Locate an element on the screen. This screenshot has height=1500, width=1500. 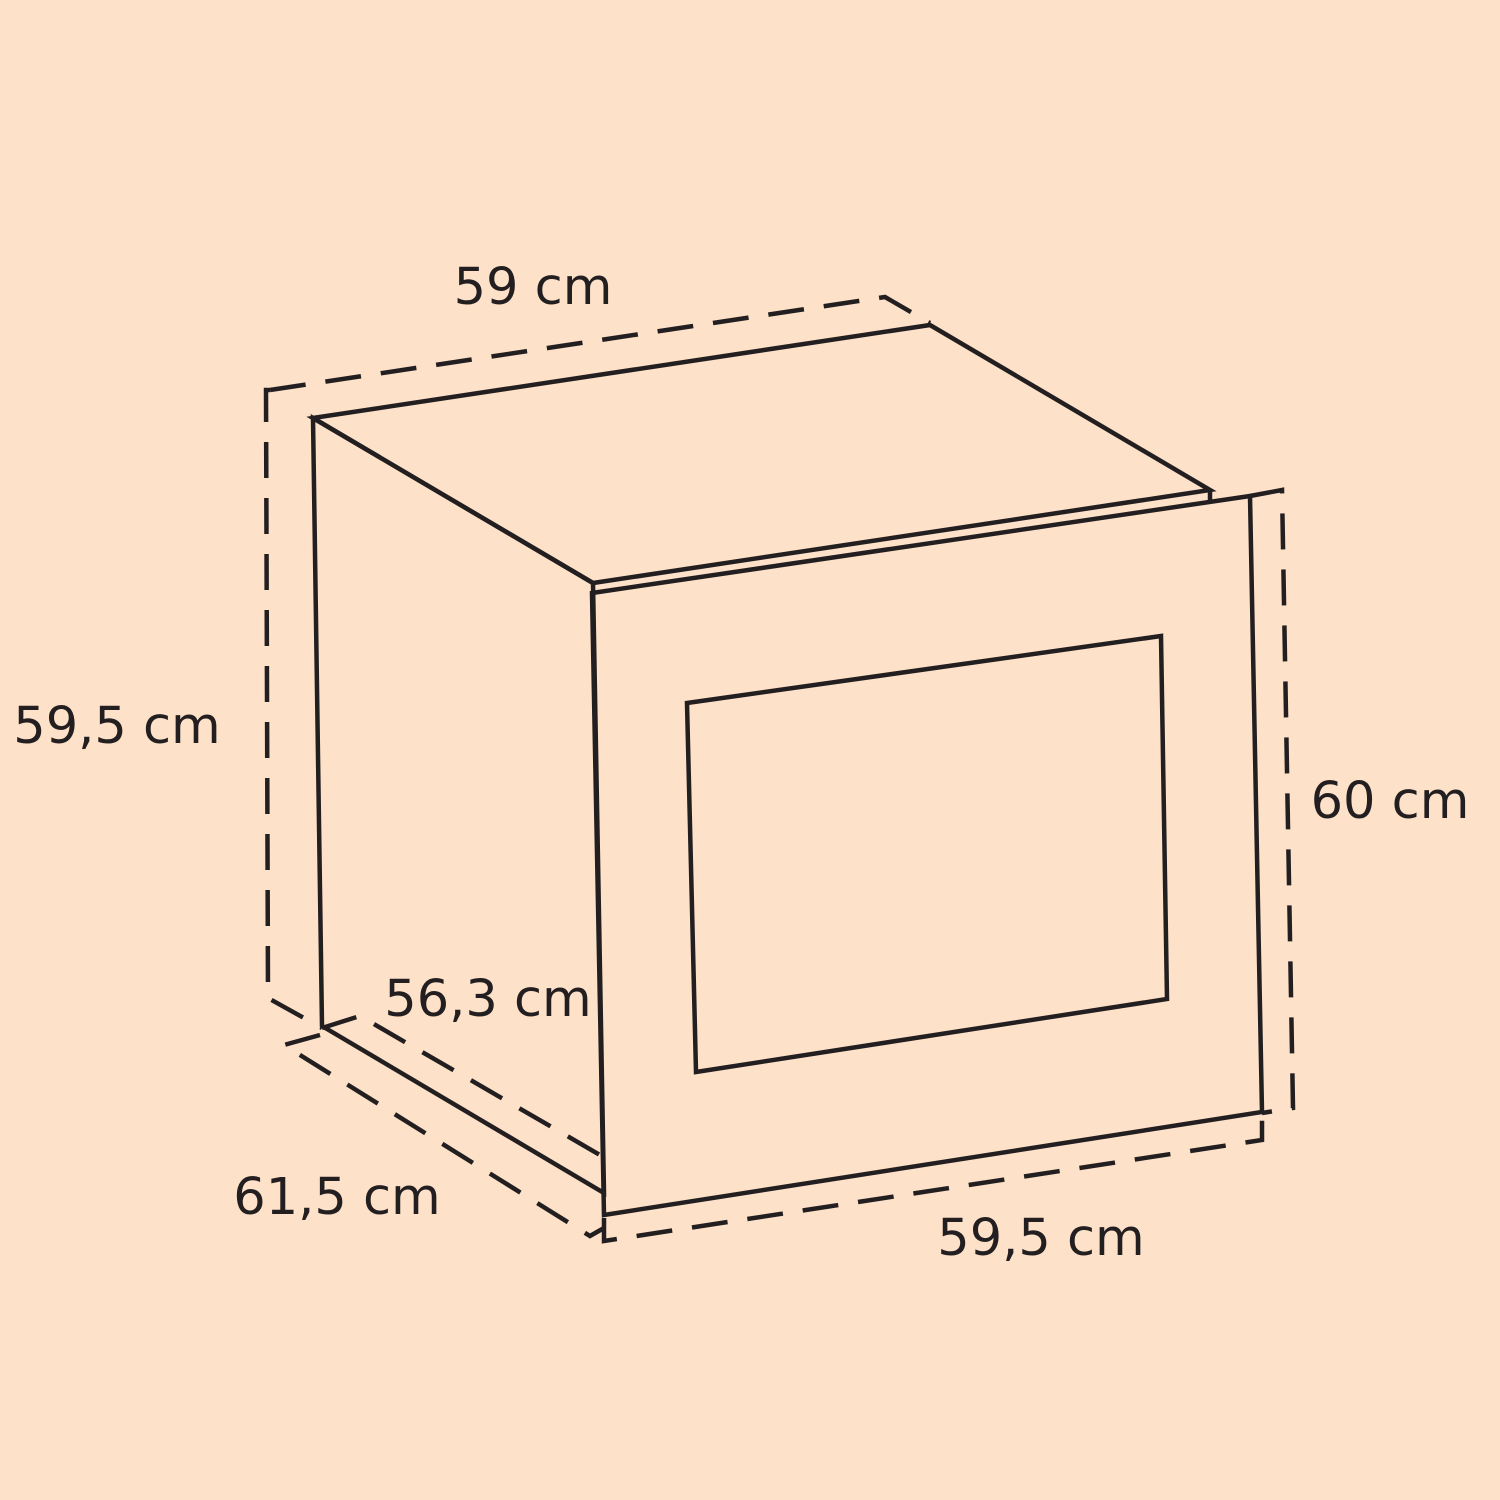
left-side-face is located at coordinates (458, 805).